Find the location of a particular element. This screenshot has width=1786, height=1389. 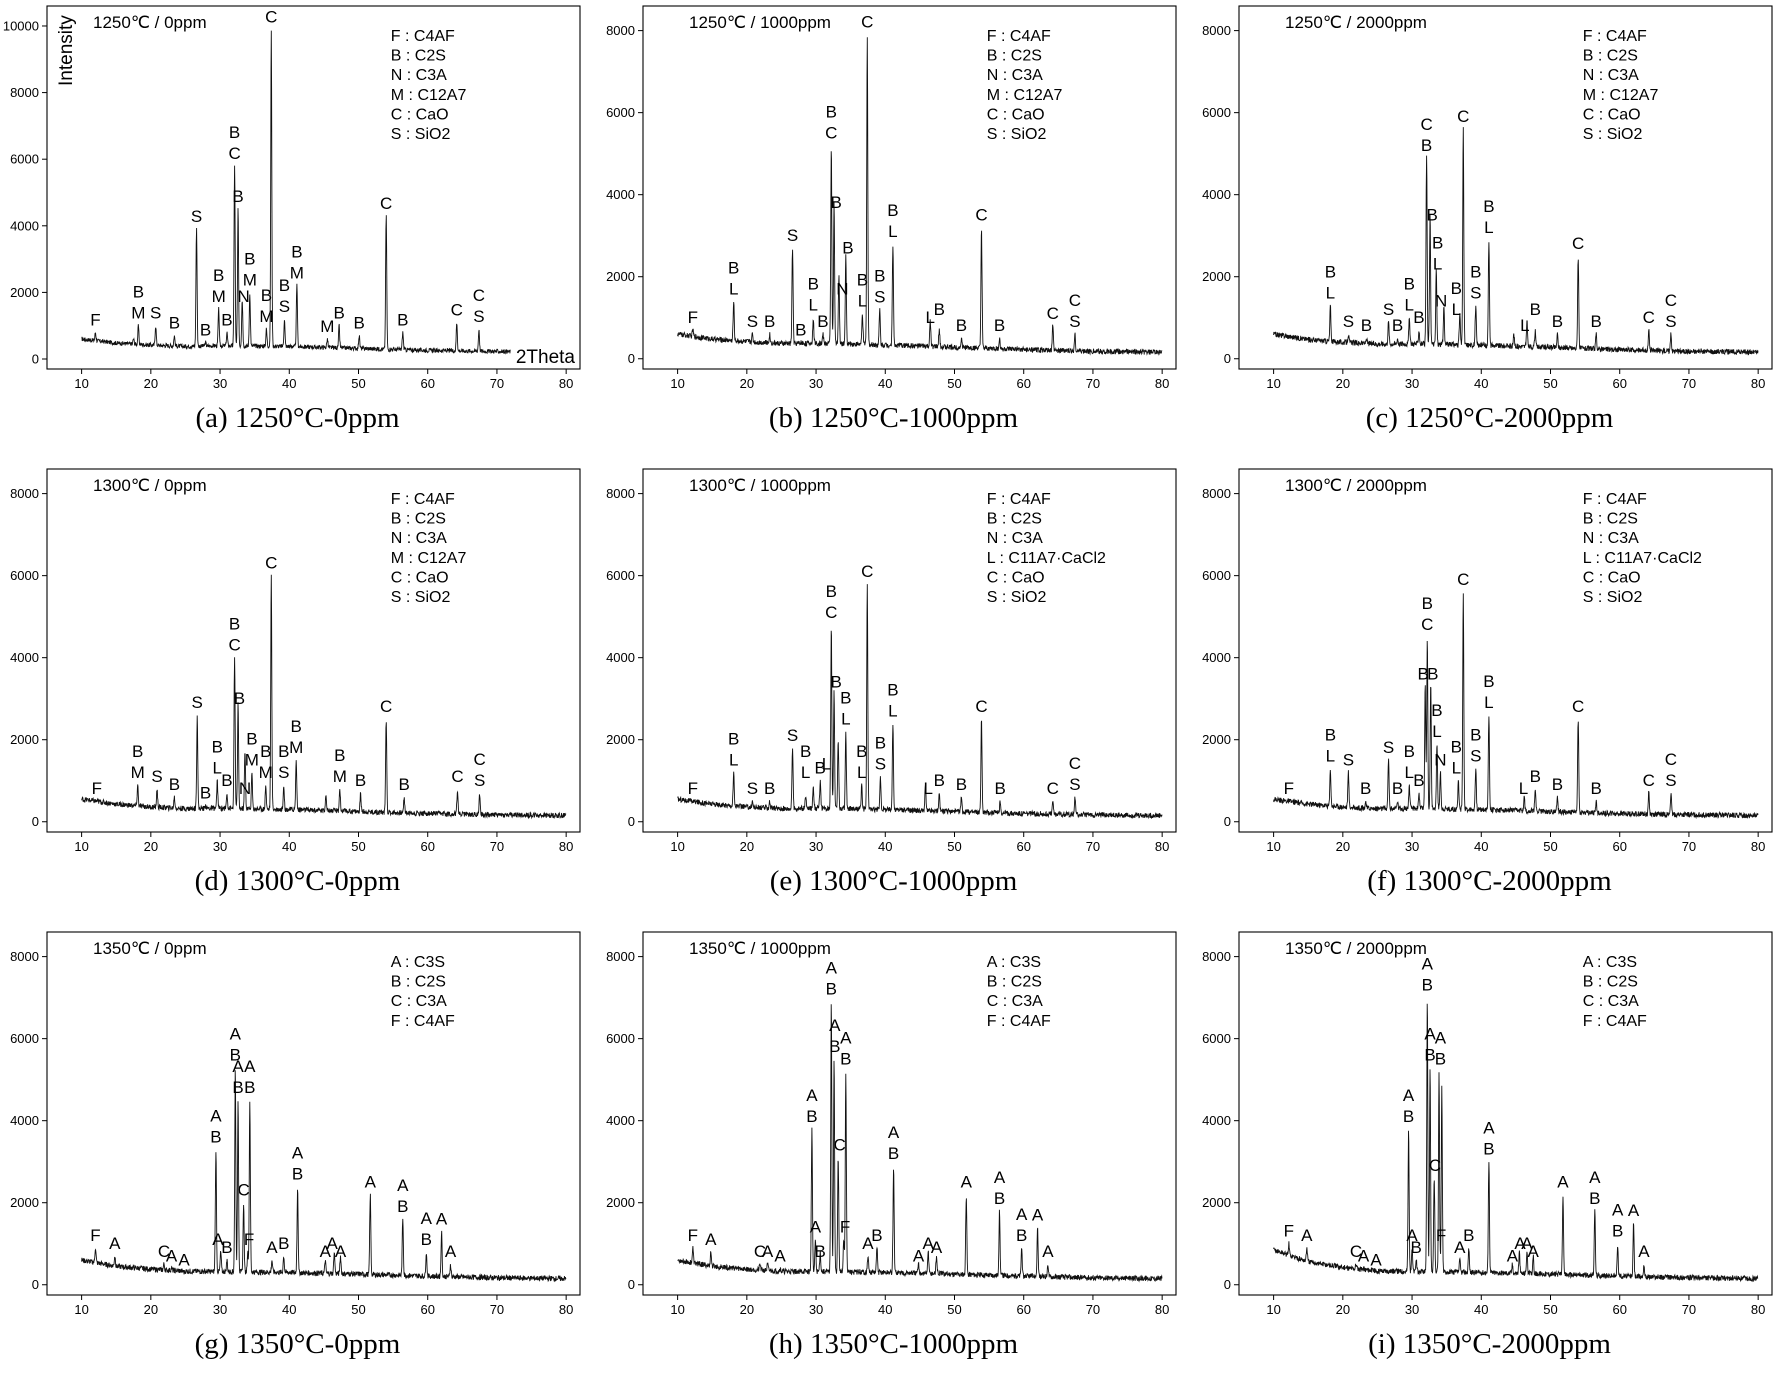

legend-entry: L : C11A7·CaCl2 is located at coordinates (1642, 558).